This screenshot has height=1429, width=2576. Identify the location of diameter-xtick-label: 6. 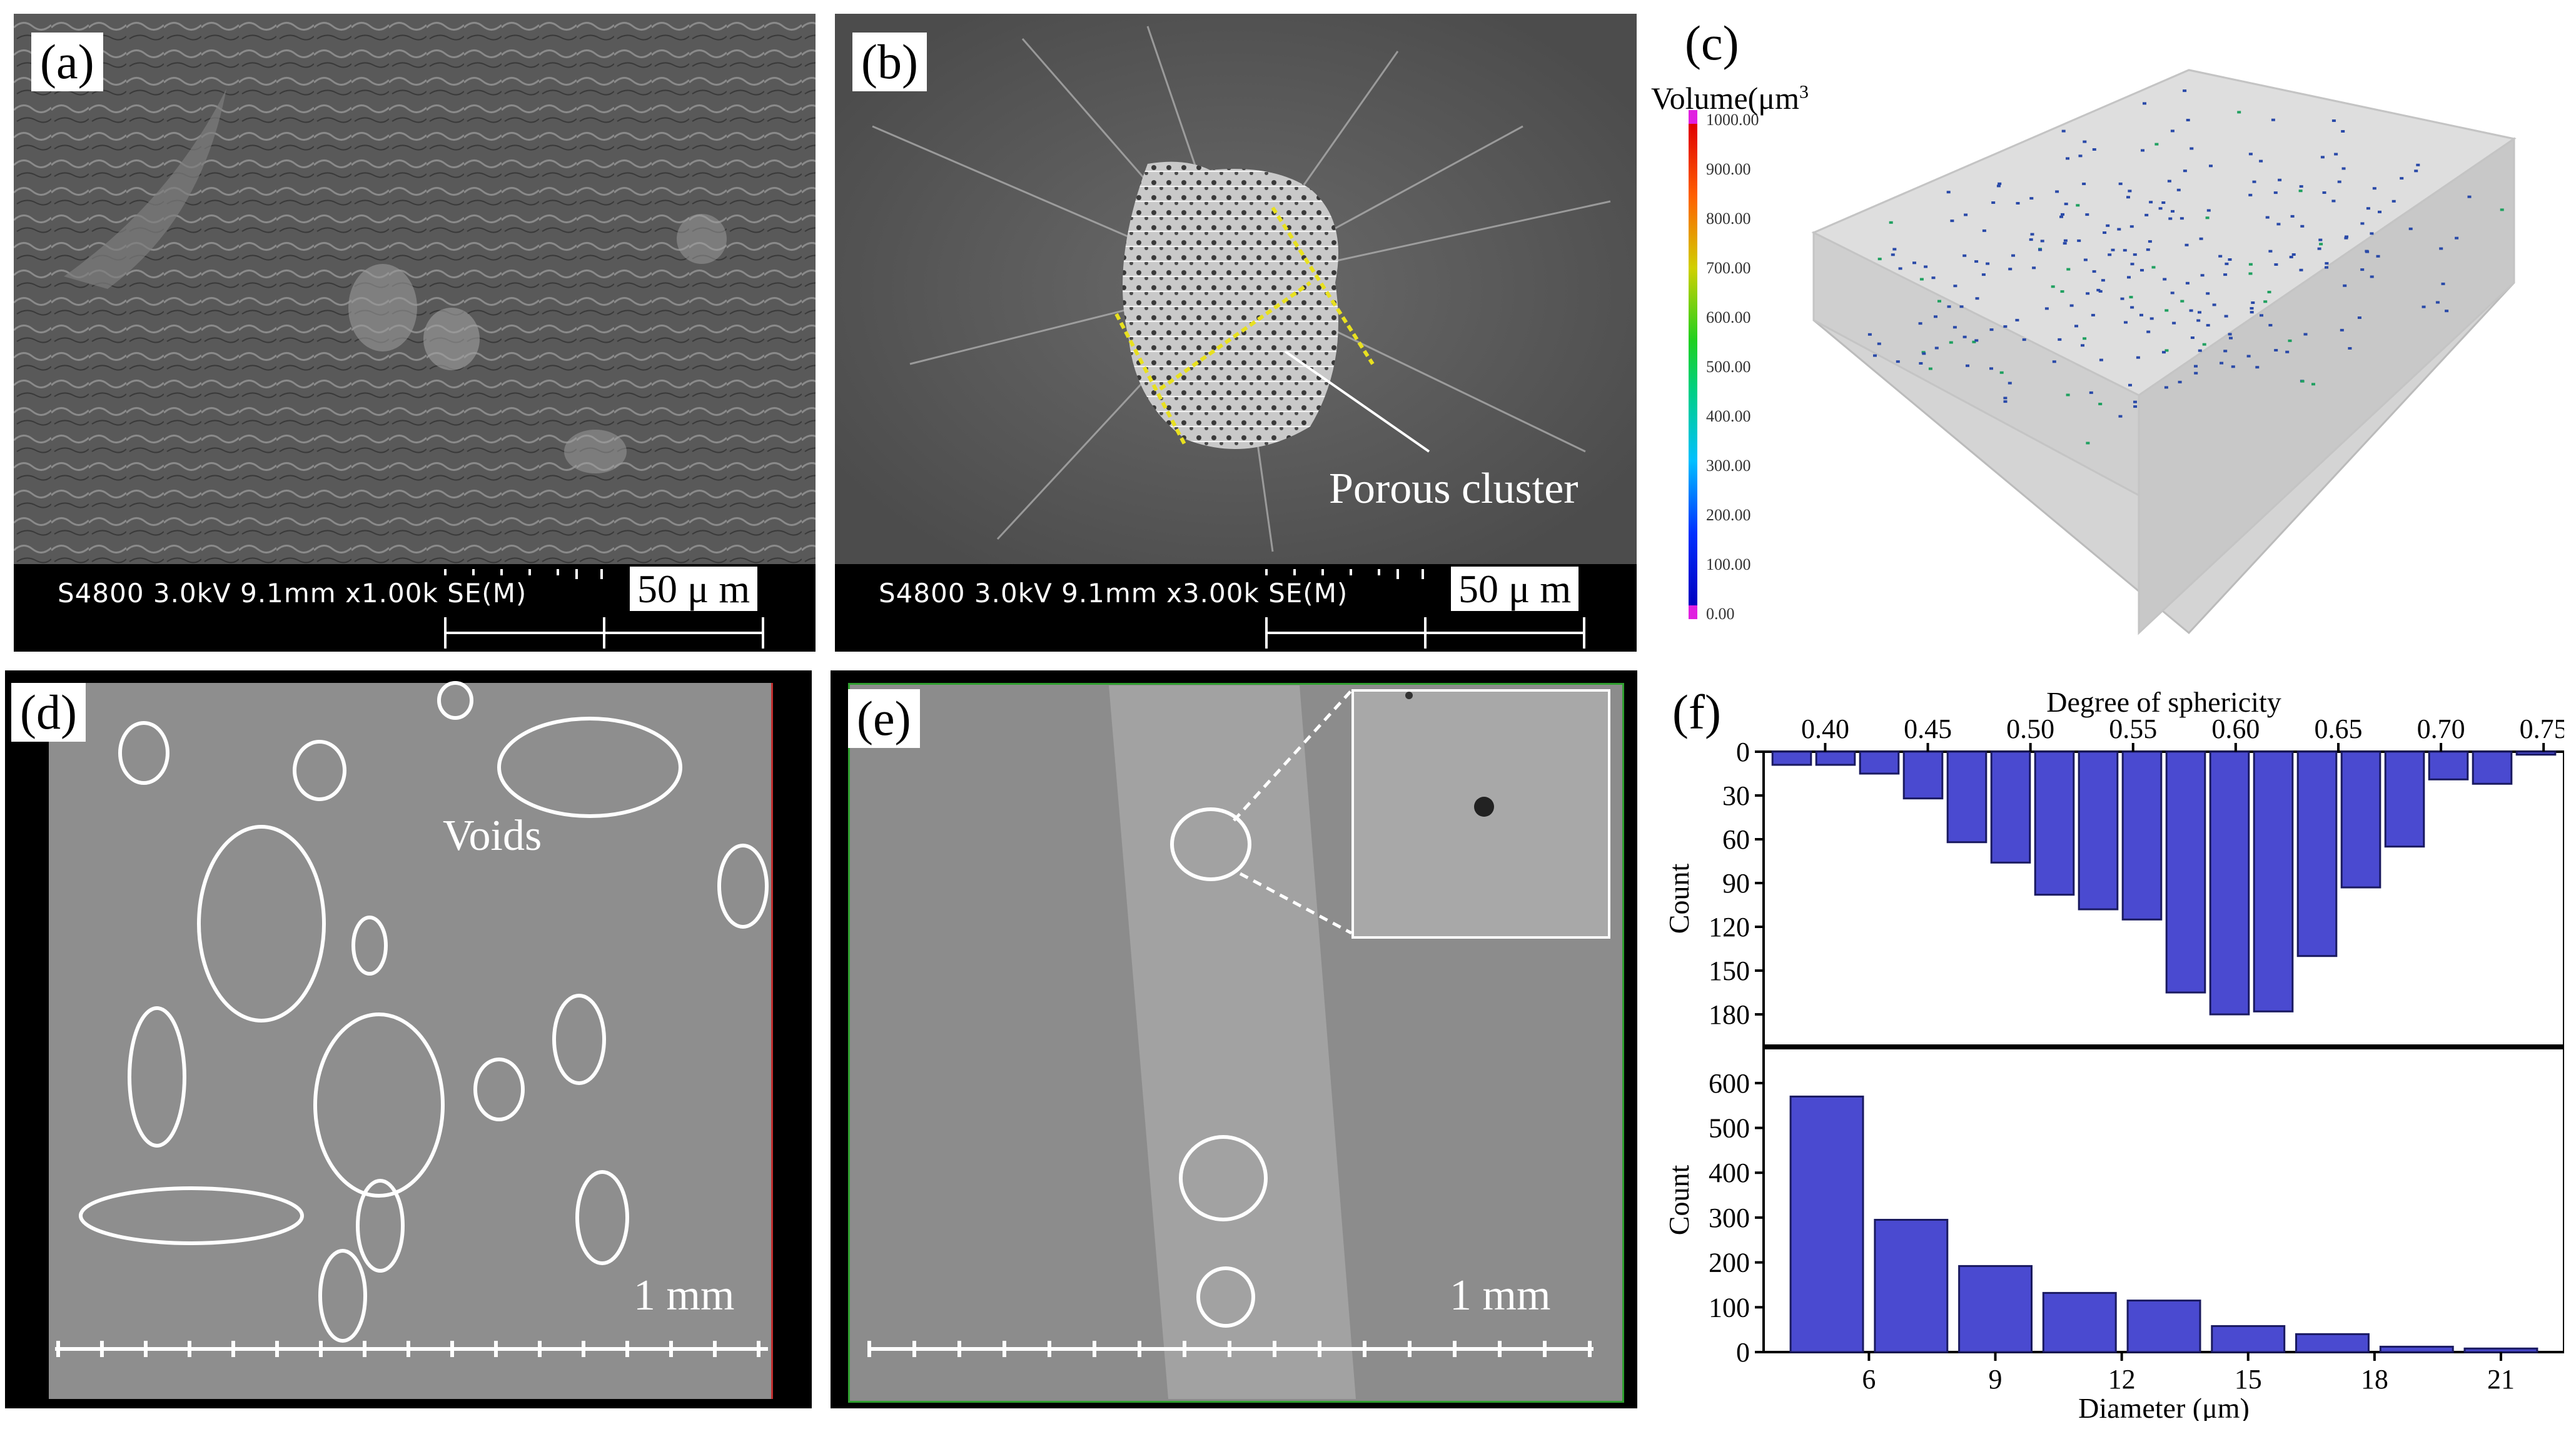
(1869, 1379).